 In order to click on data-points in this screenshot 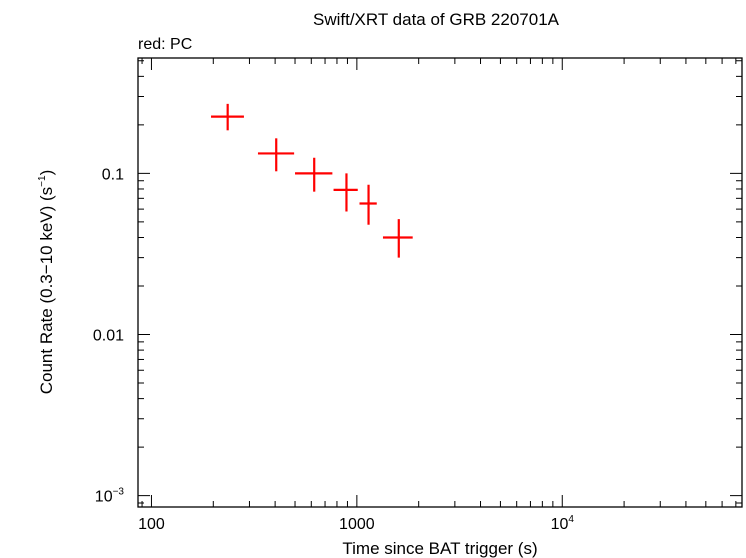, I will do `click(312, 180)`.